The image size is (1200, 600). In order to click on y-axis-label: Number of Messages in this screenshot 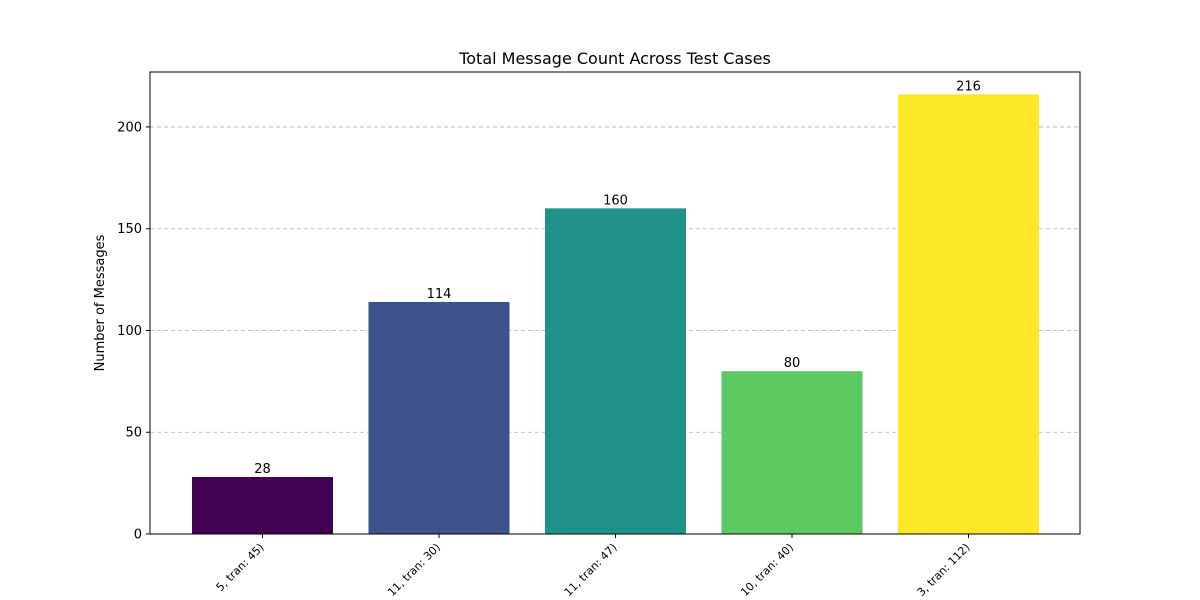, I will do `click(100, 302)`.